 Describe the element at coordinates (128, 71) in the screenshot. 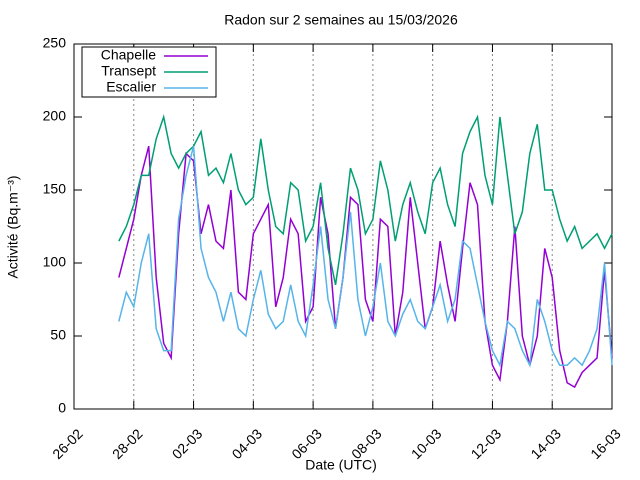

I see `legend-label: Transept` at that location.